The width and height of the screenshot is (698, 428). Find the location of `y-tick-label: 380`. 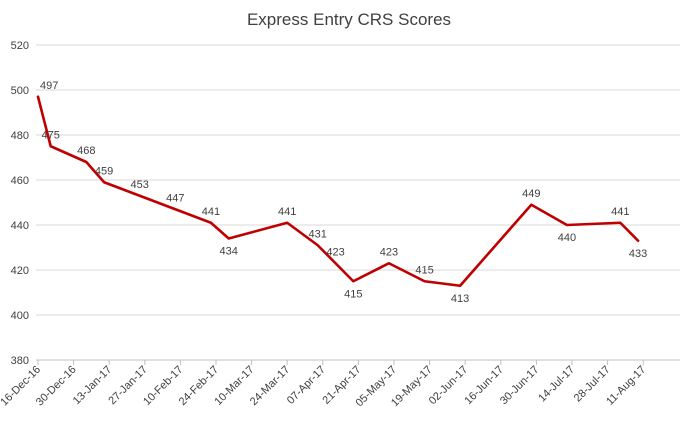

y-tick-label: 380 is located at coordinates (20, 361).